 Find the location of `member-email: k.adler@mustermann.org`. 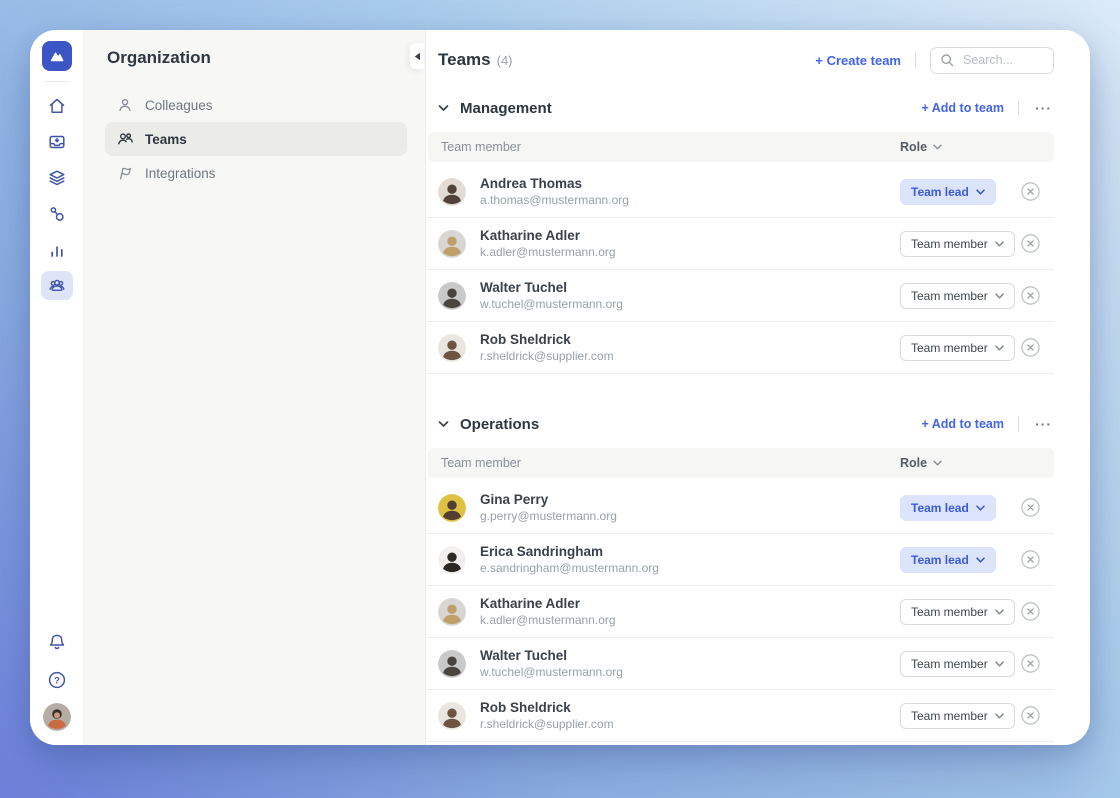

member-email: k.adler@mustermann.org is located at coordinates (548, 252).